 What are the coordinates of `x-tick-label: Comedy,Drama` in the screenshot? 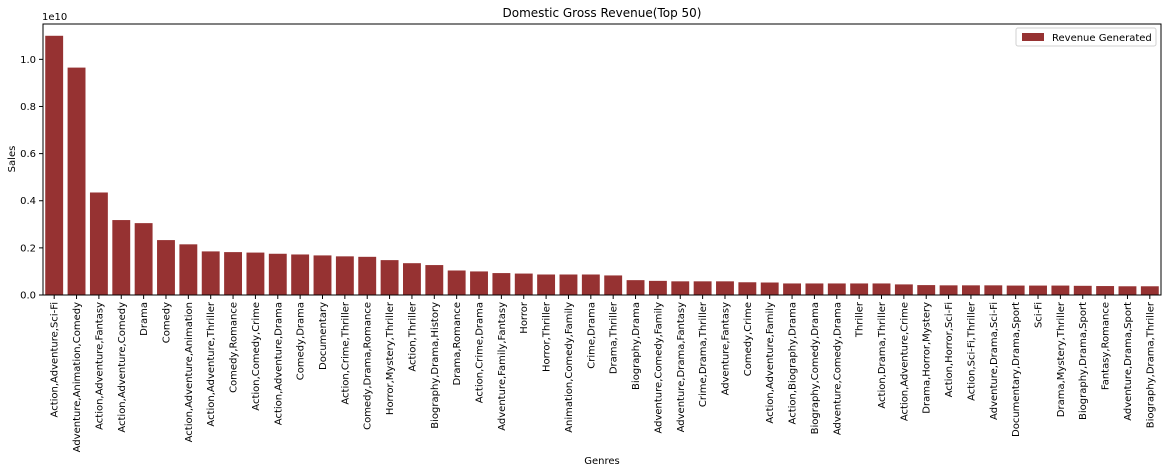 It's located at (301, 341).